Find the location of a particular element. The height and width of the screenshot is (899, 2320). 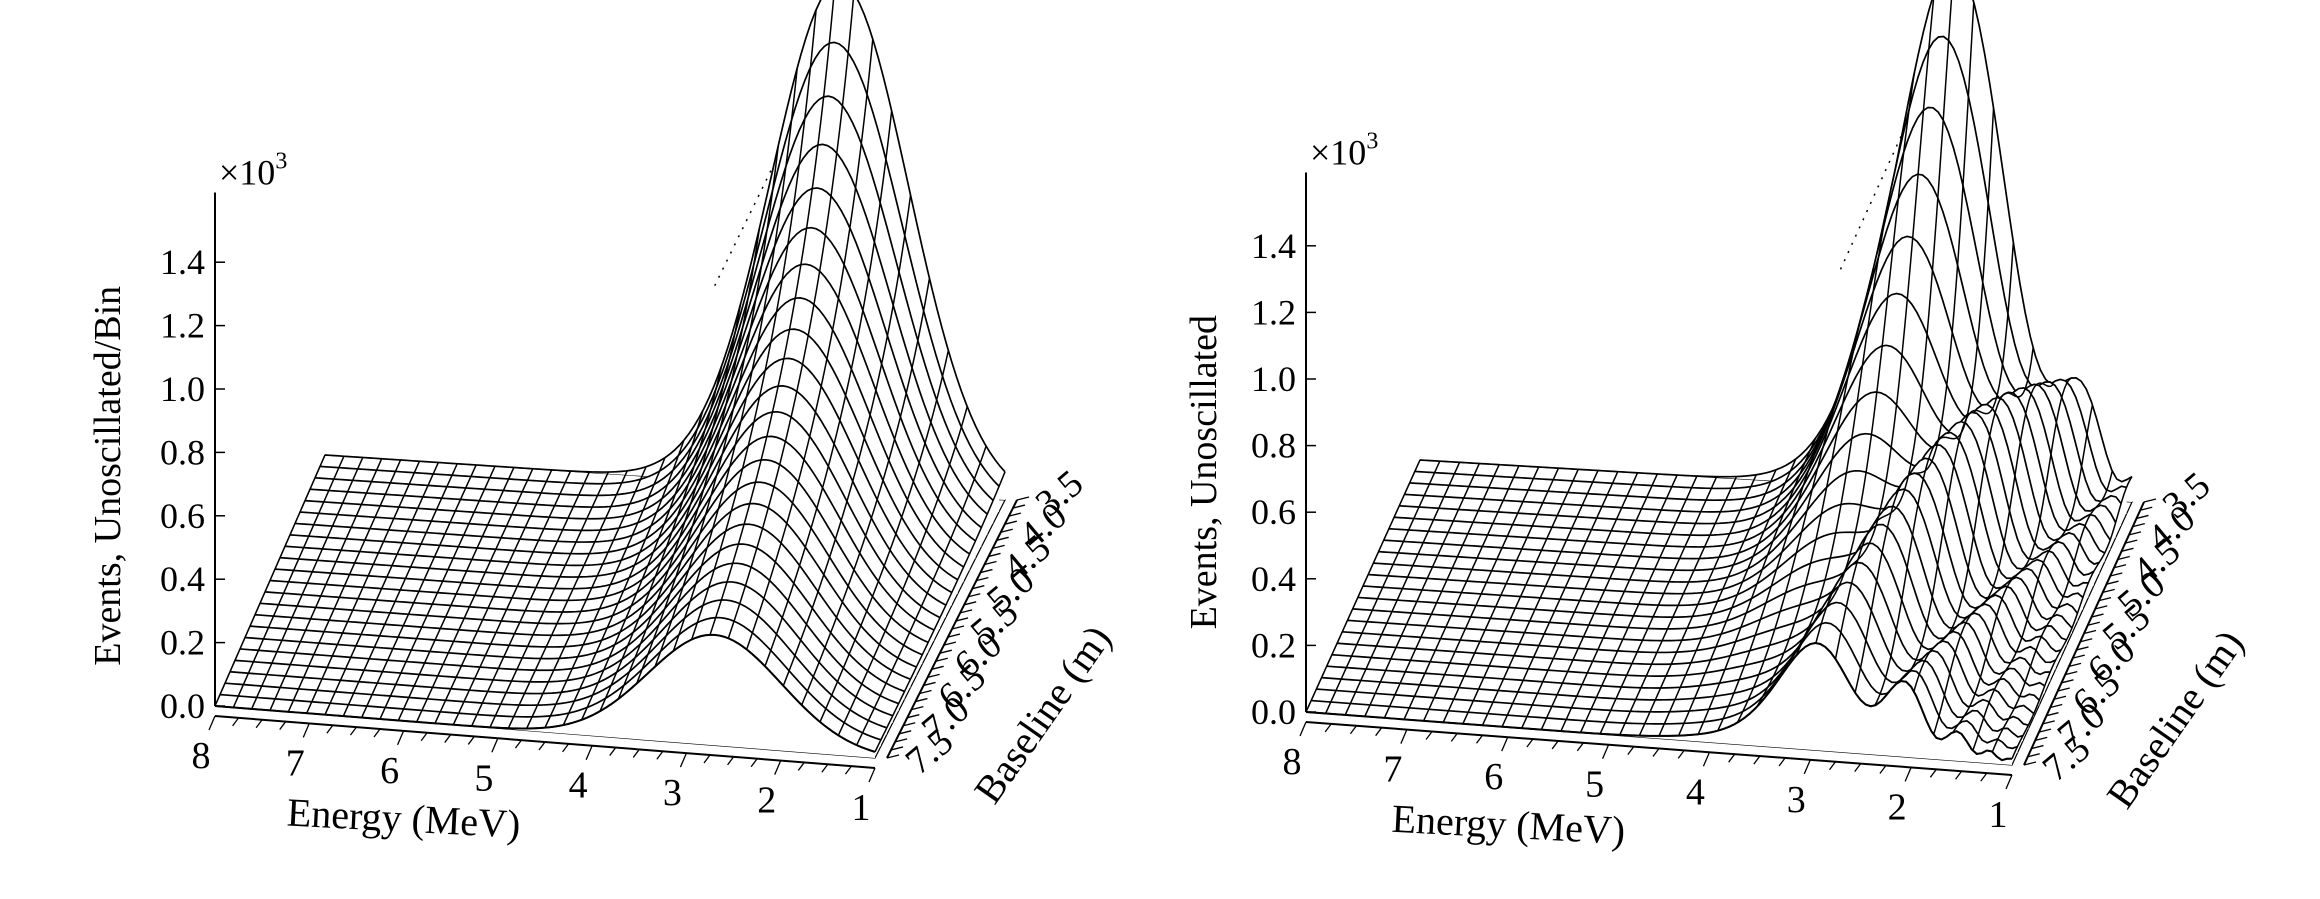

energy-tick-label: 7 is located at coordinates (295, 763).